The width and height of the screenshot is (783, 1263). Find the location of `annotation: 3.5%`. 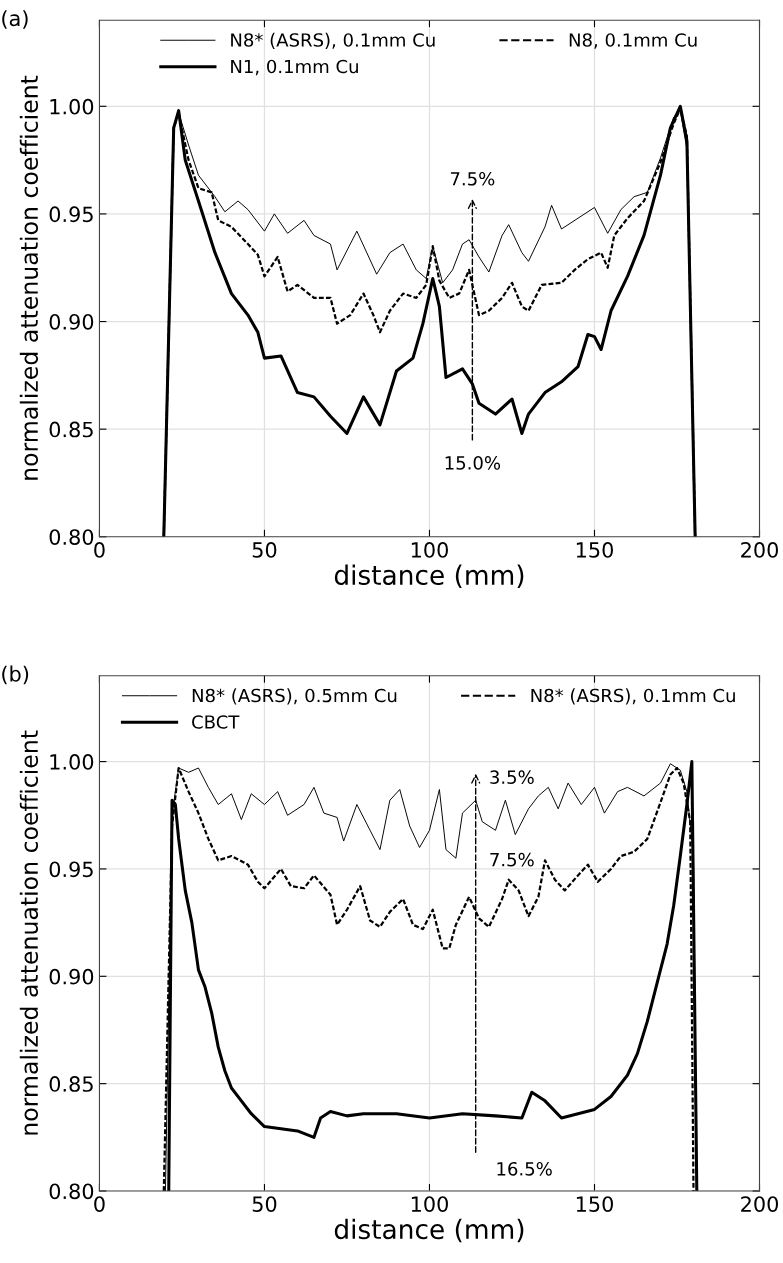

annotation: 3.5% is located at coordinates (512, 777).